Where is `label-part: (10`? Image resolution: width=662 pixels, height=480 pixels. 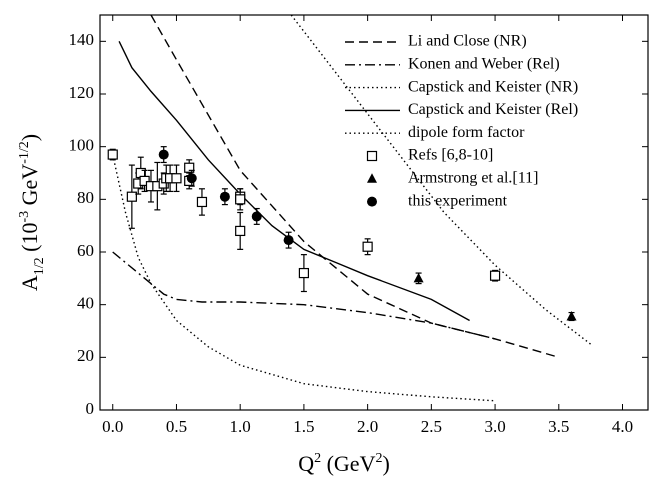
label-part: (10 is located at coordinates (29, 240).